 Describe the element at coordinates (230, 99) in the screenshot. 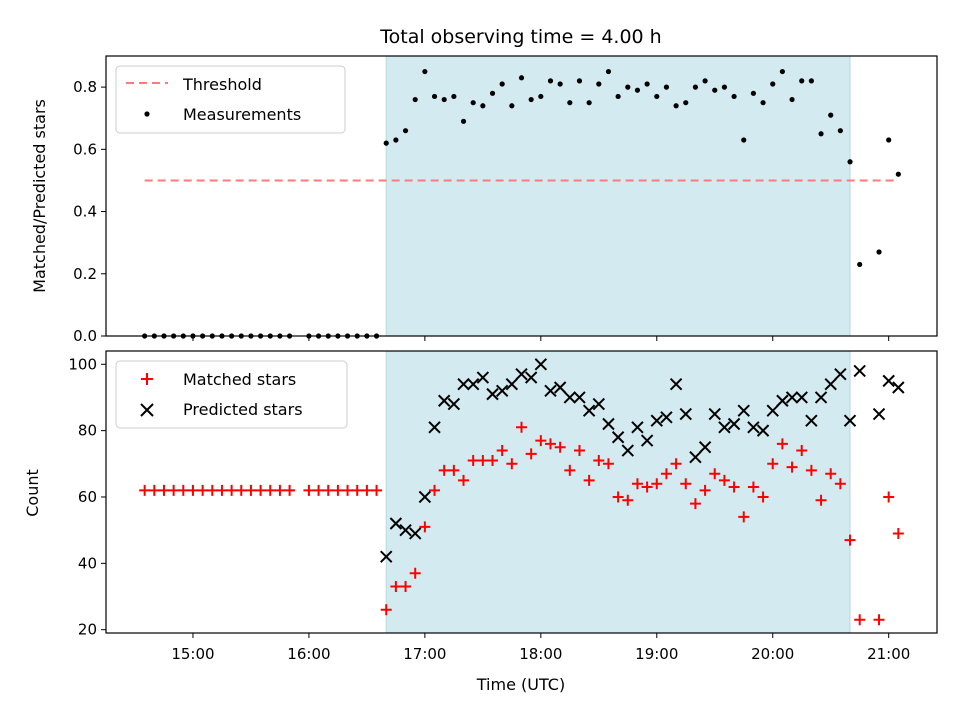

I see `top-legend-box` at that location.